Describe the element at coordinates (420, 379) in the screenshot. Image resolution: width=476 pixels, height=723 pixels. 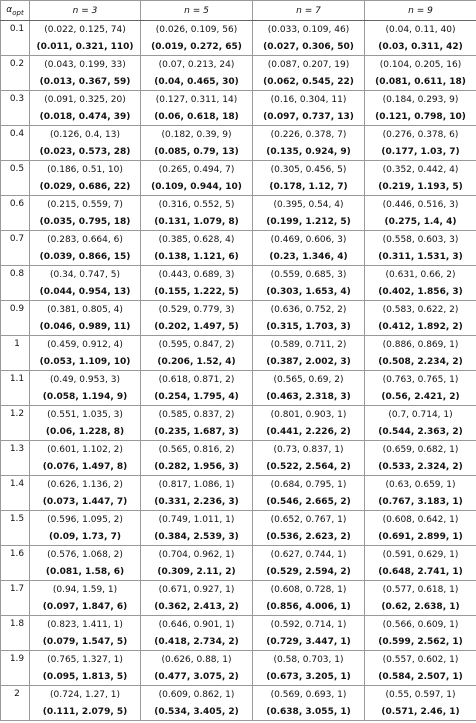
I see `cell: (0.763, 0.765, 1)` at that location.